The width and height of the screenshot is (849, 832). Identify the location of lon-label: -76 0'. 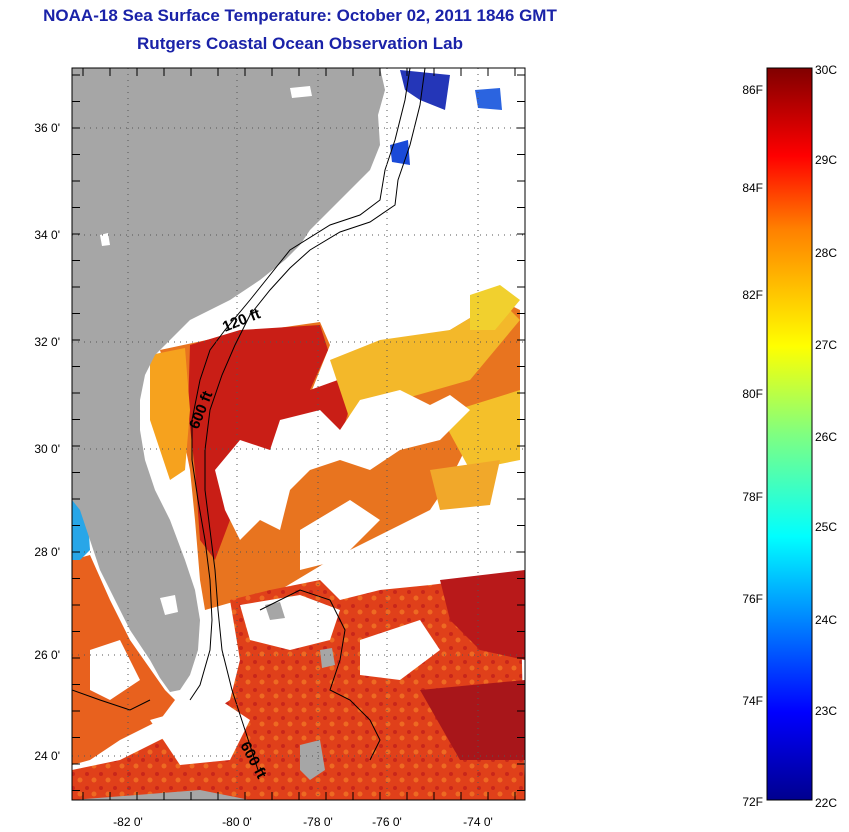
(387, 822).